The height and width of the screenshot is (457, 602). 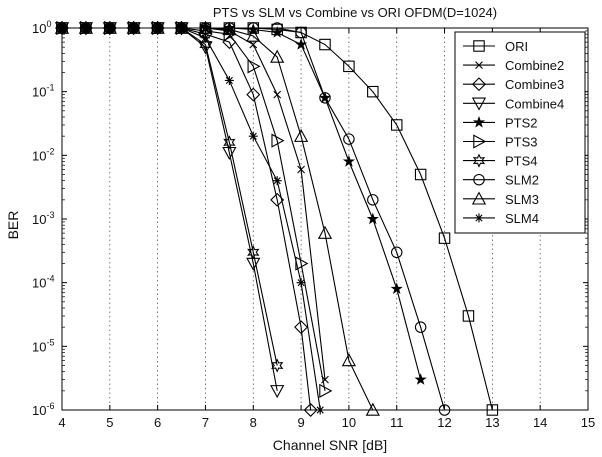 I want to click on legend-marker-pts2, so click(x=479, y=121).